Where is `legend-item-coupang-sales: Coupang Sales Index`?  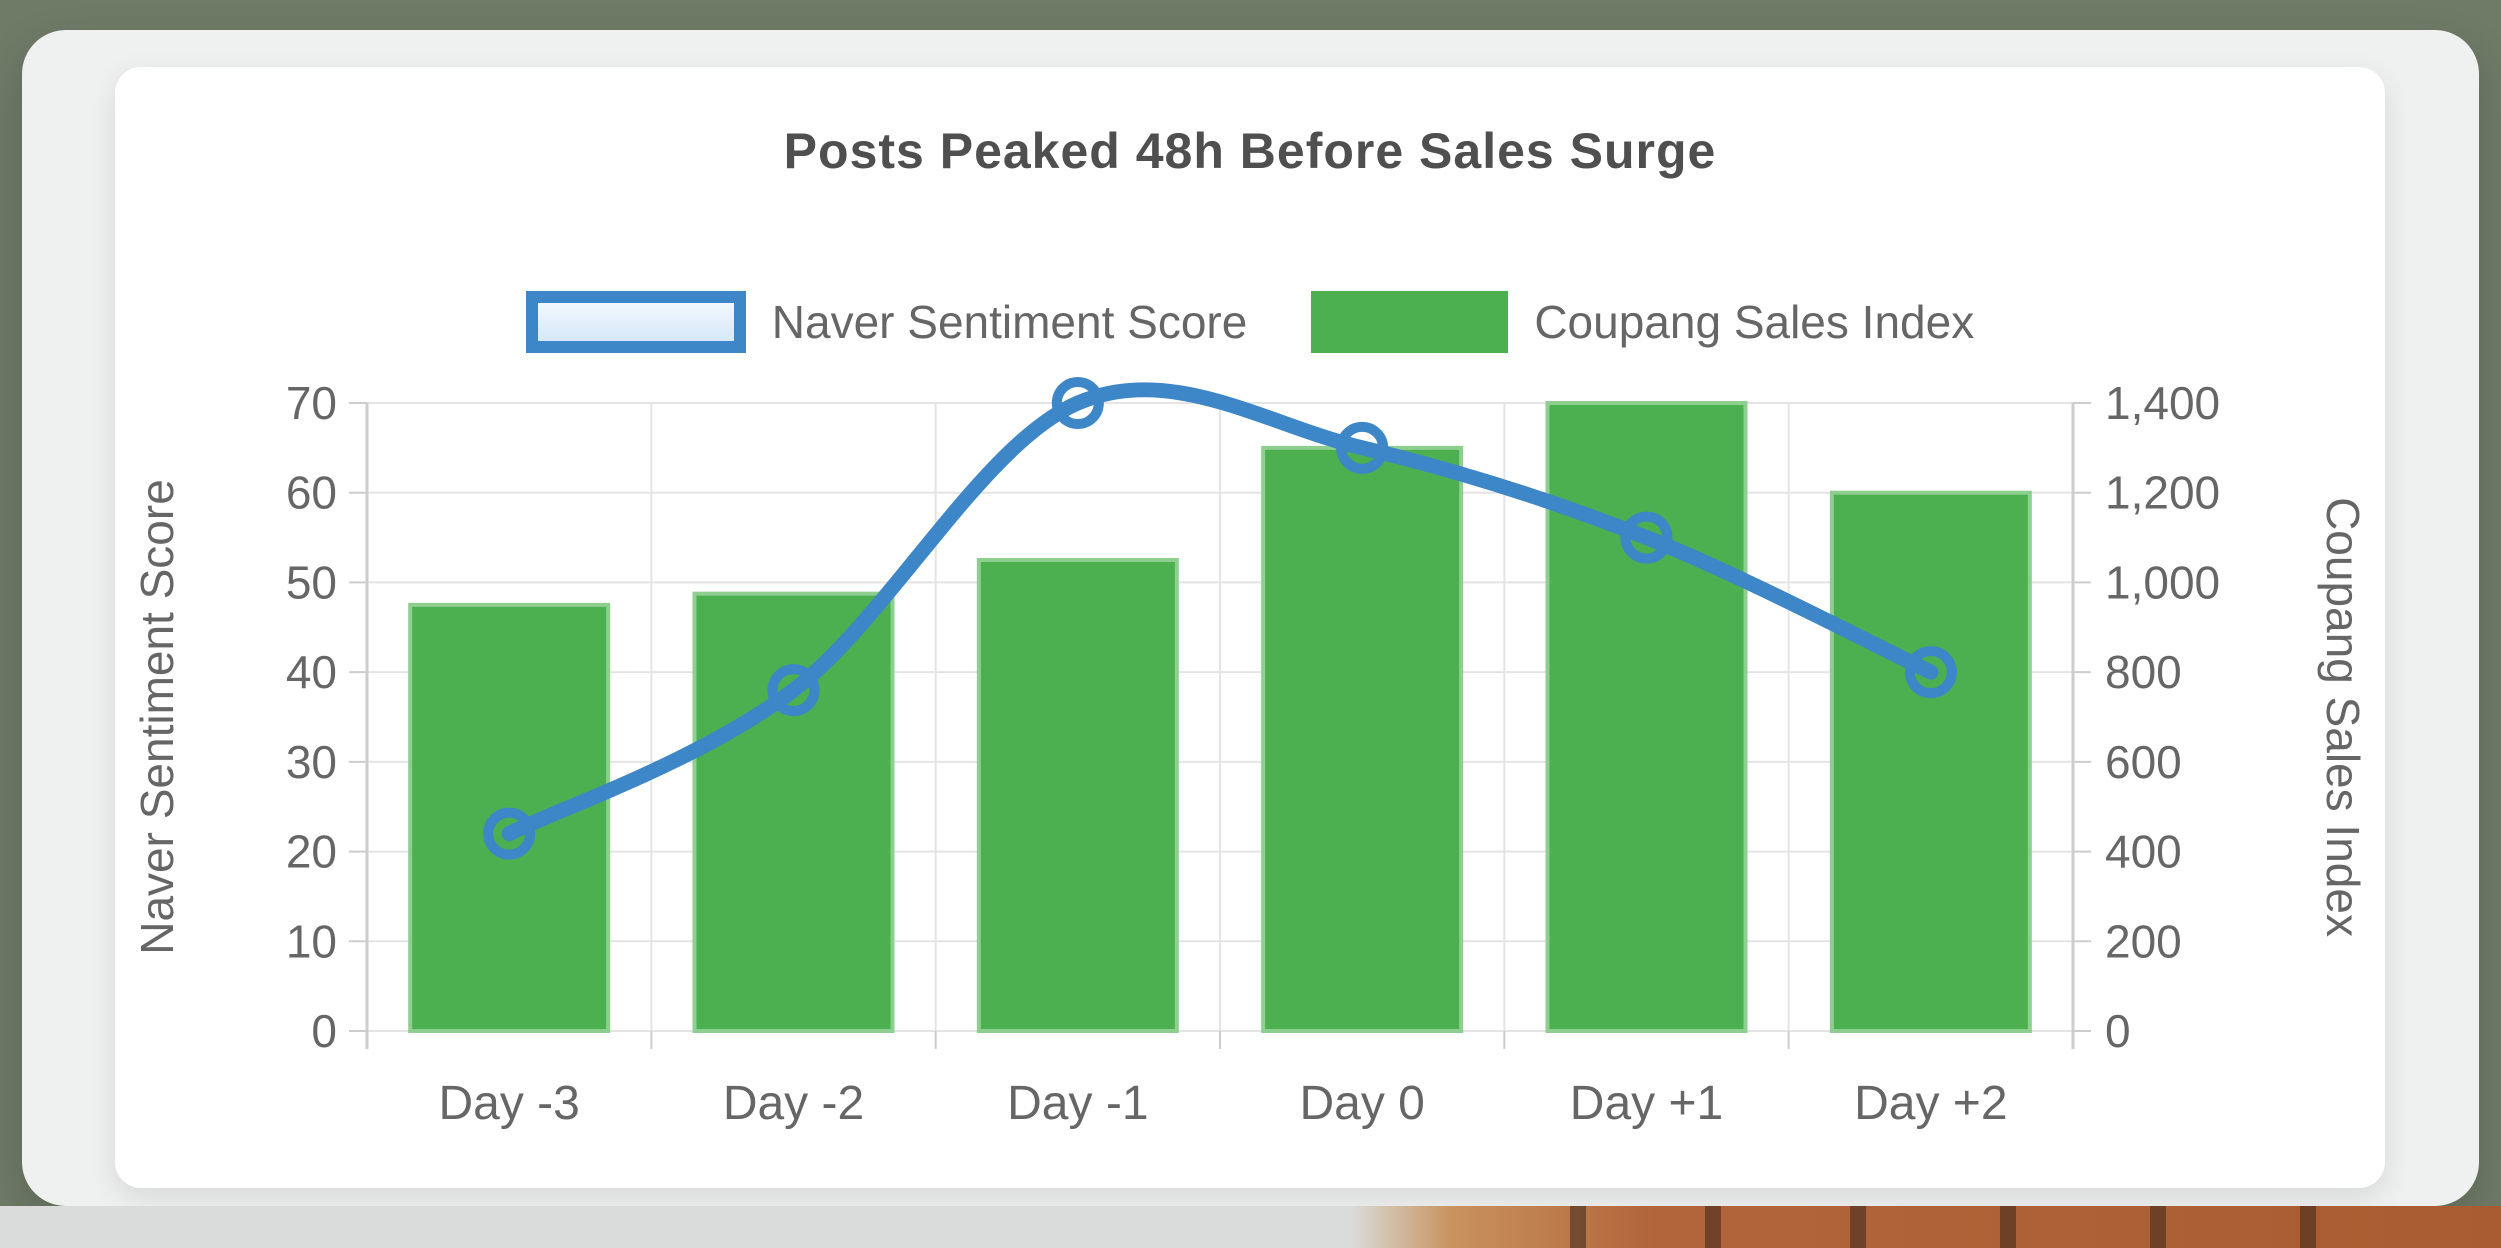 legend-item-coupang-sales: Coupang Sales Index is located at coordinates (1642, 322).